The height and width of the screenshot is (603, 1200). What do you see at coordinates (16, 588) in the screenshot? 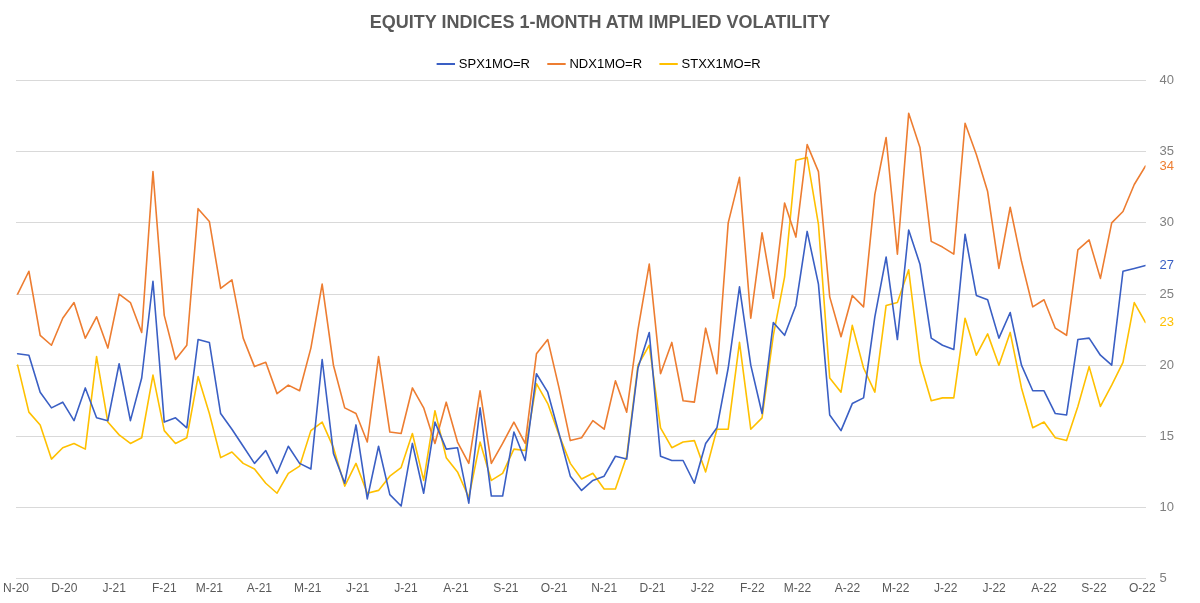
I see `x-tick-label: N-20` at bounding box center [16, 588].